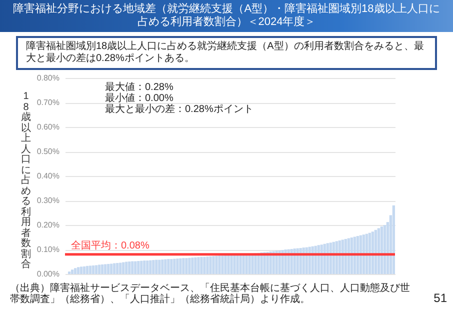  I want to click on annotation: 最大と最小の差：0.28%ポイント, so click(179, 109).